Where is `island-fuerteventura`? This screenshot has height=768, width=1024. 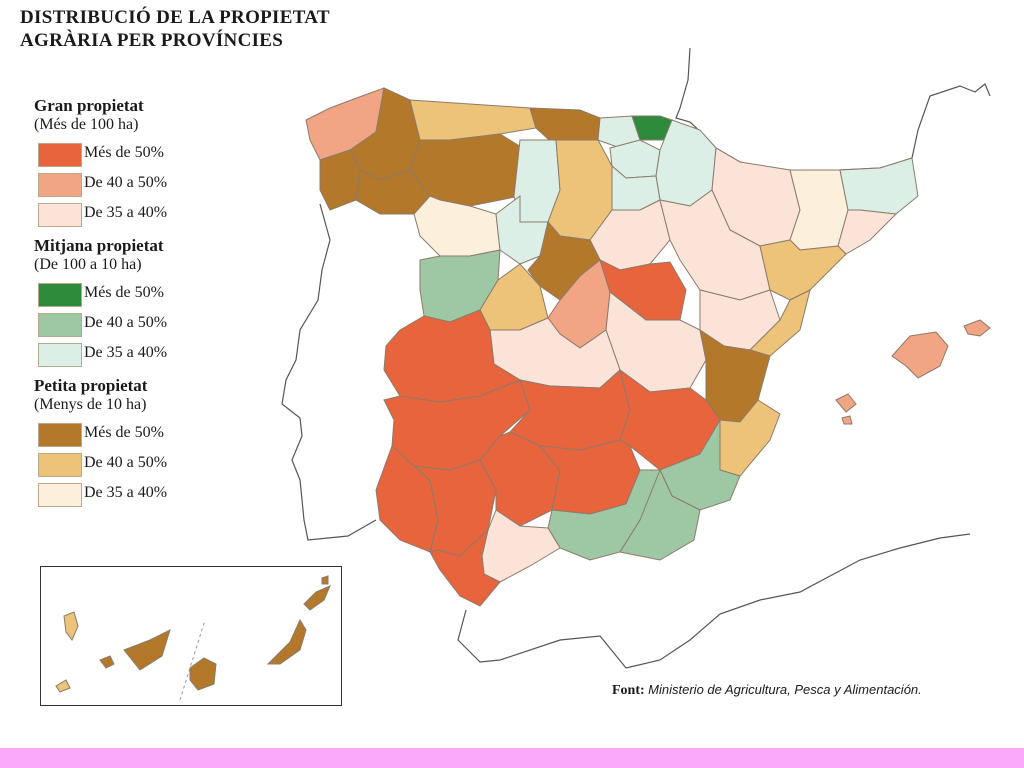
island-fuerteventura is located at coordinates (286, 641).